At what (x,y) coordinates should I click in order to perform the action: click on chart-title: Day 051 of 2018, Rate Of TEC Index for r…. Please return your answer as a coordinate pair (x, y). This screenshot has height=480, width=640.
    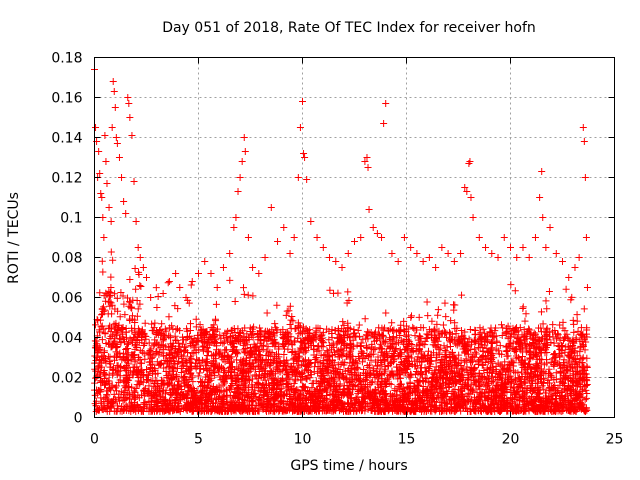
    Looking at the image, I should click on (349, 28).